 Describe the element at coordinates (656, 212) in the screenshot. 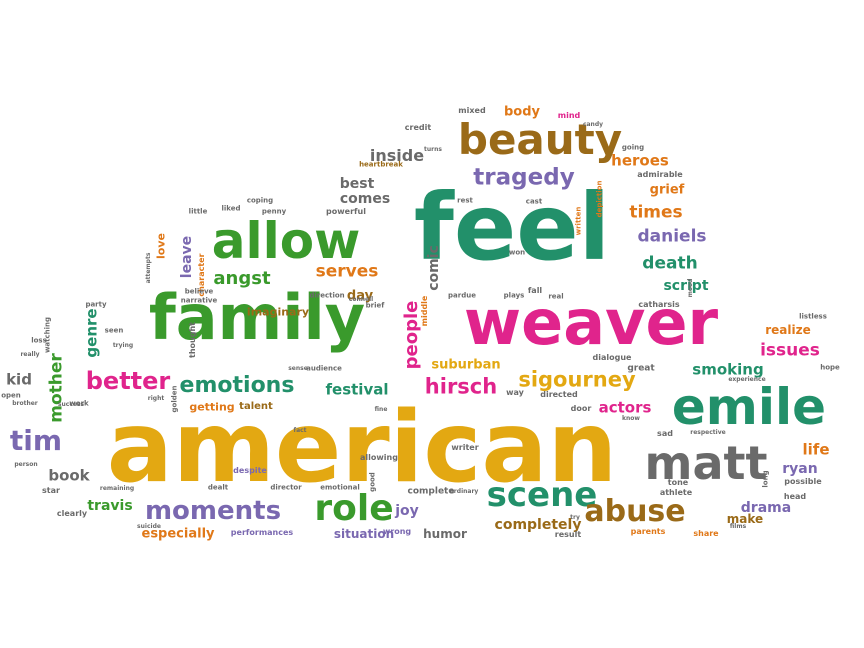

I see `cloud-word-times: times` at that location.